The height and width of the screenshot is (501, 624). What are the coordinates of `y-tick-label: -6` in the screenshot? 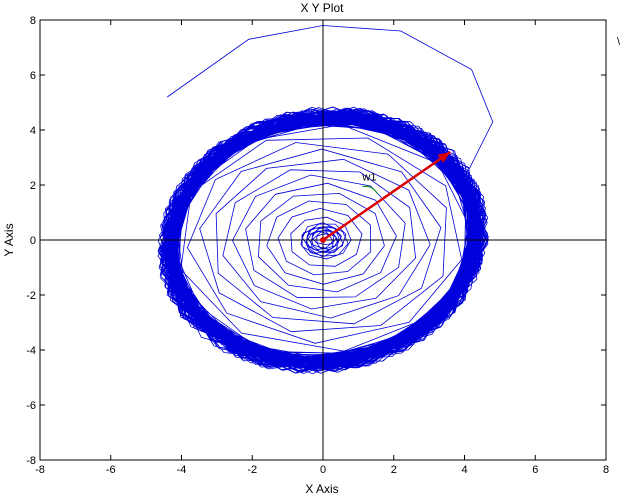 It's located at (31, 406).